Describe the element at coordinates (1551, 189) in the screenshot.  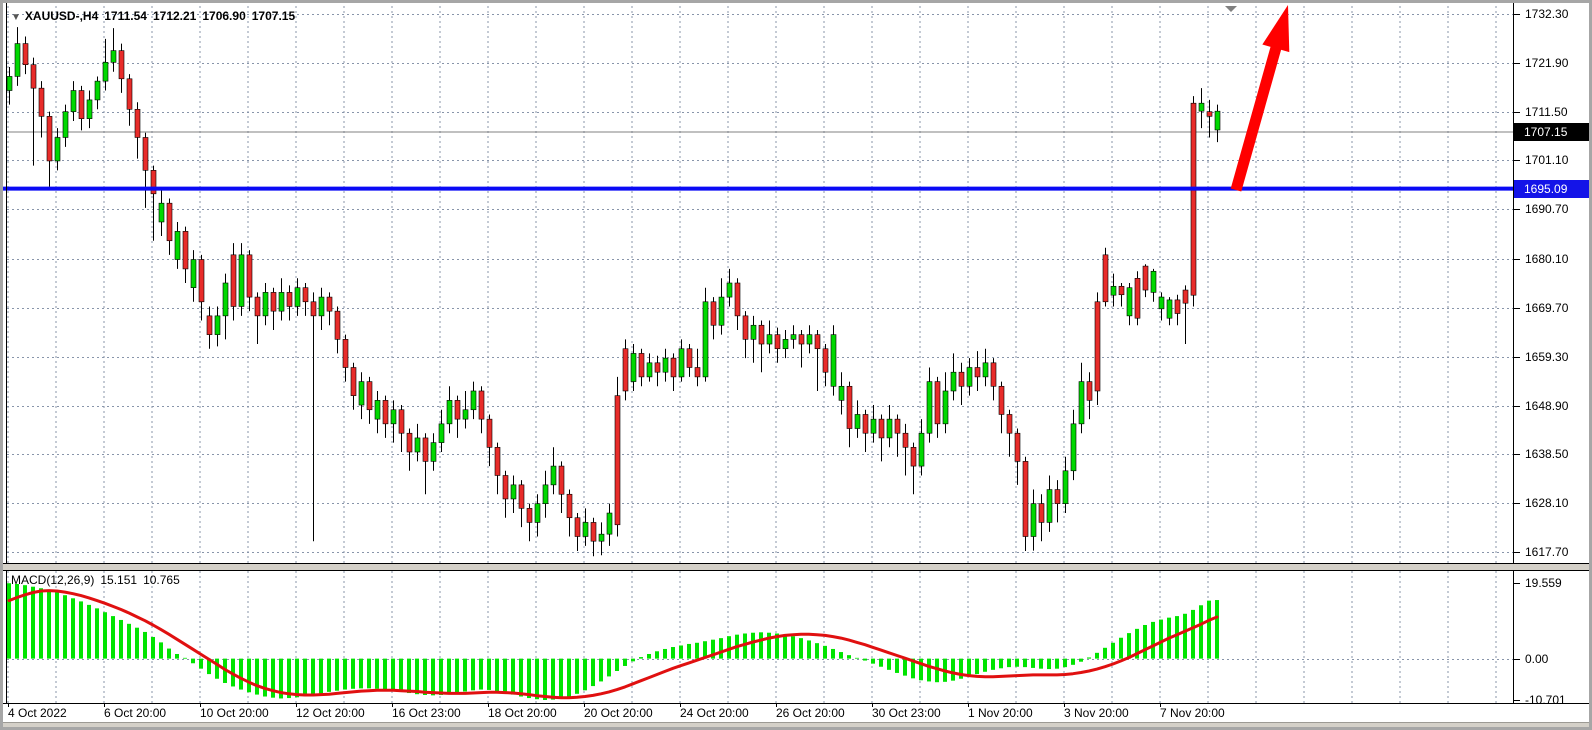
I see `hline-price-tag: 1695.09` at that location.